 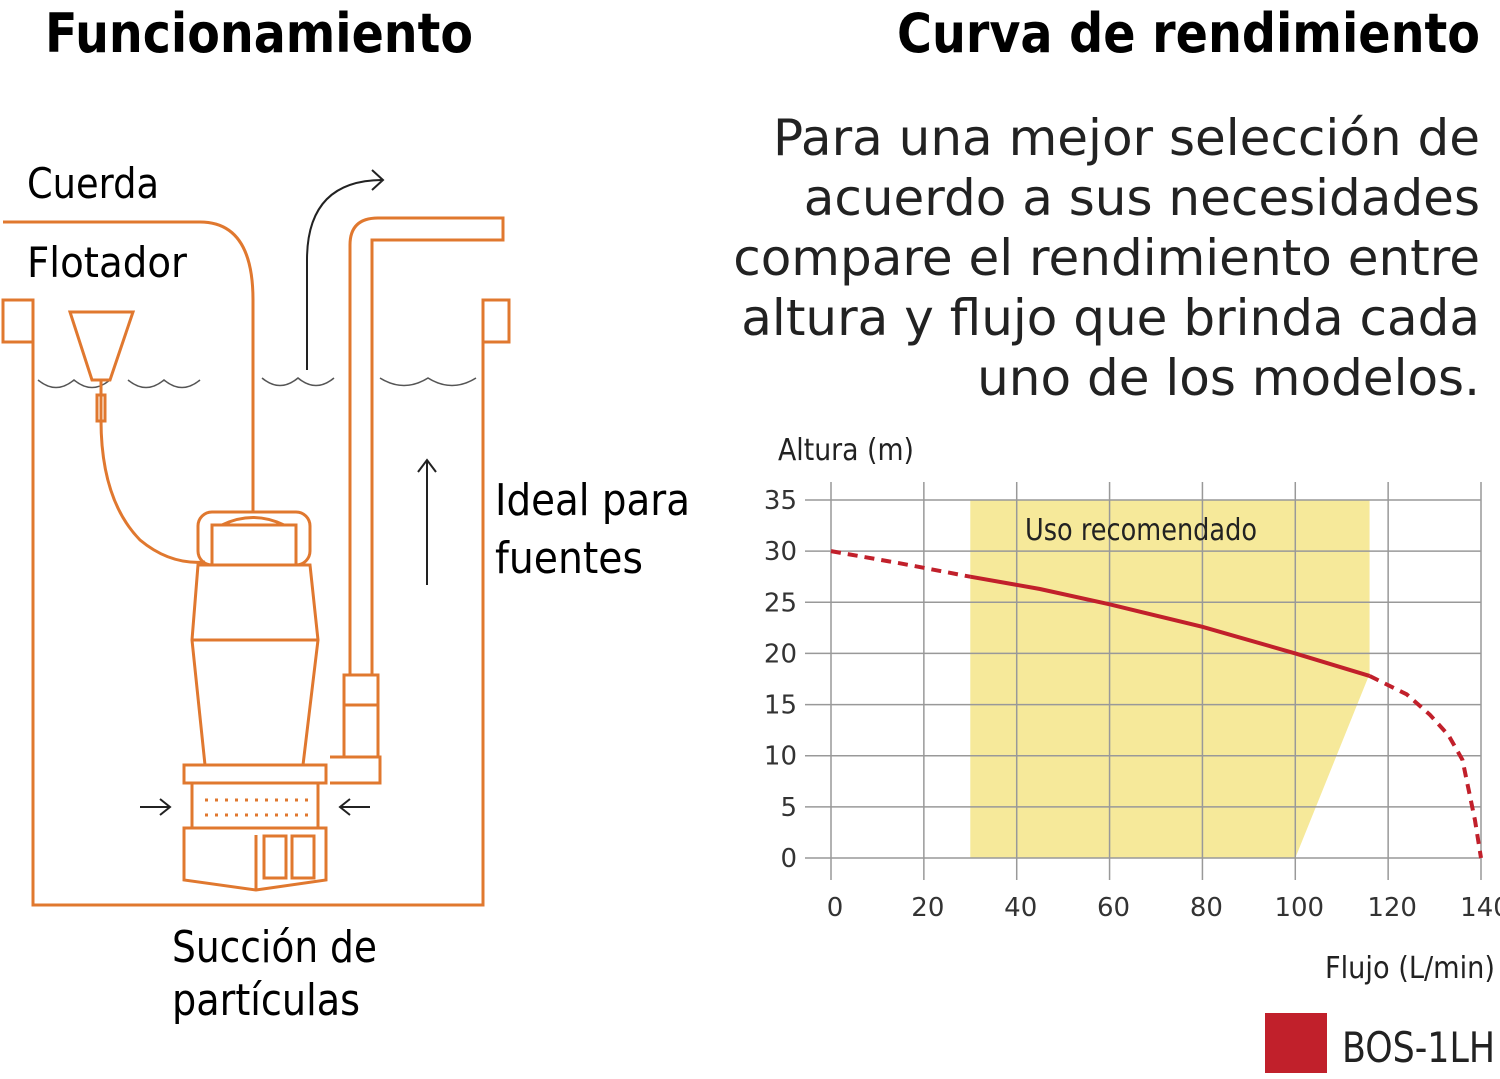 What do you see at coordinates (846, 450) in the screenshot?
I see `y-axis-title: Altura (m)` at bounding box center [846, 450].